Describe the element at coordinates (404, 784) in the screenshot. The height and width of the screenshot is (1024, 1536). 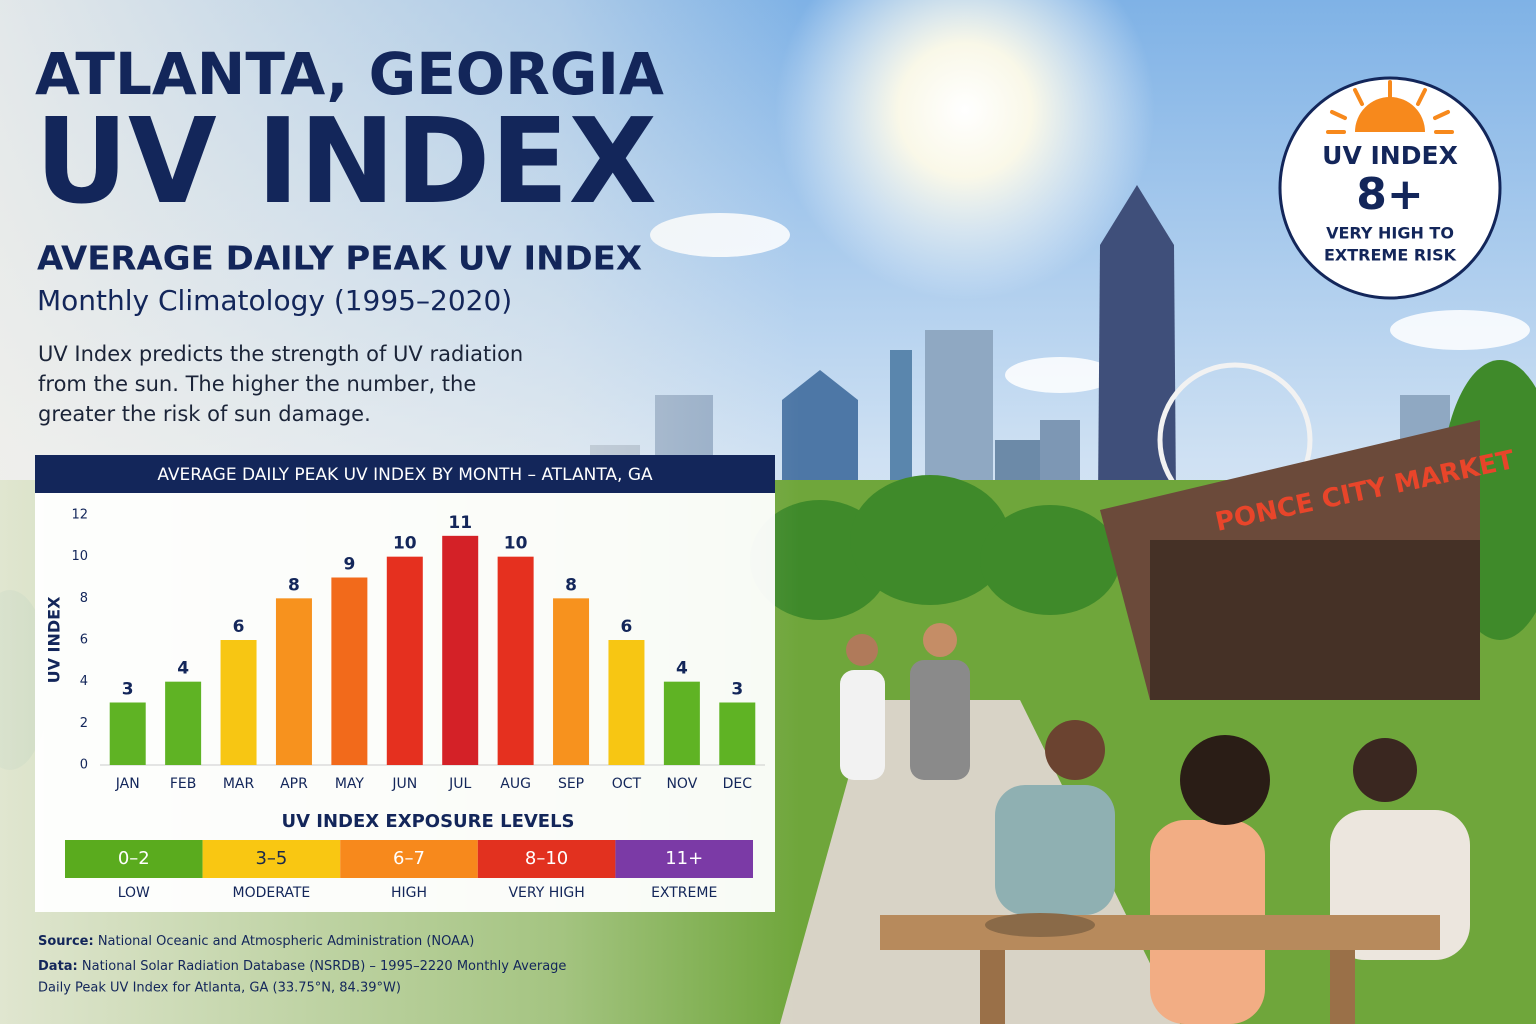
I see `x-tick-label: JUN` at that location.